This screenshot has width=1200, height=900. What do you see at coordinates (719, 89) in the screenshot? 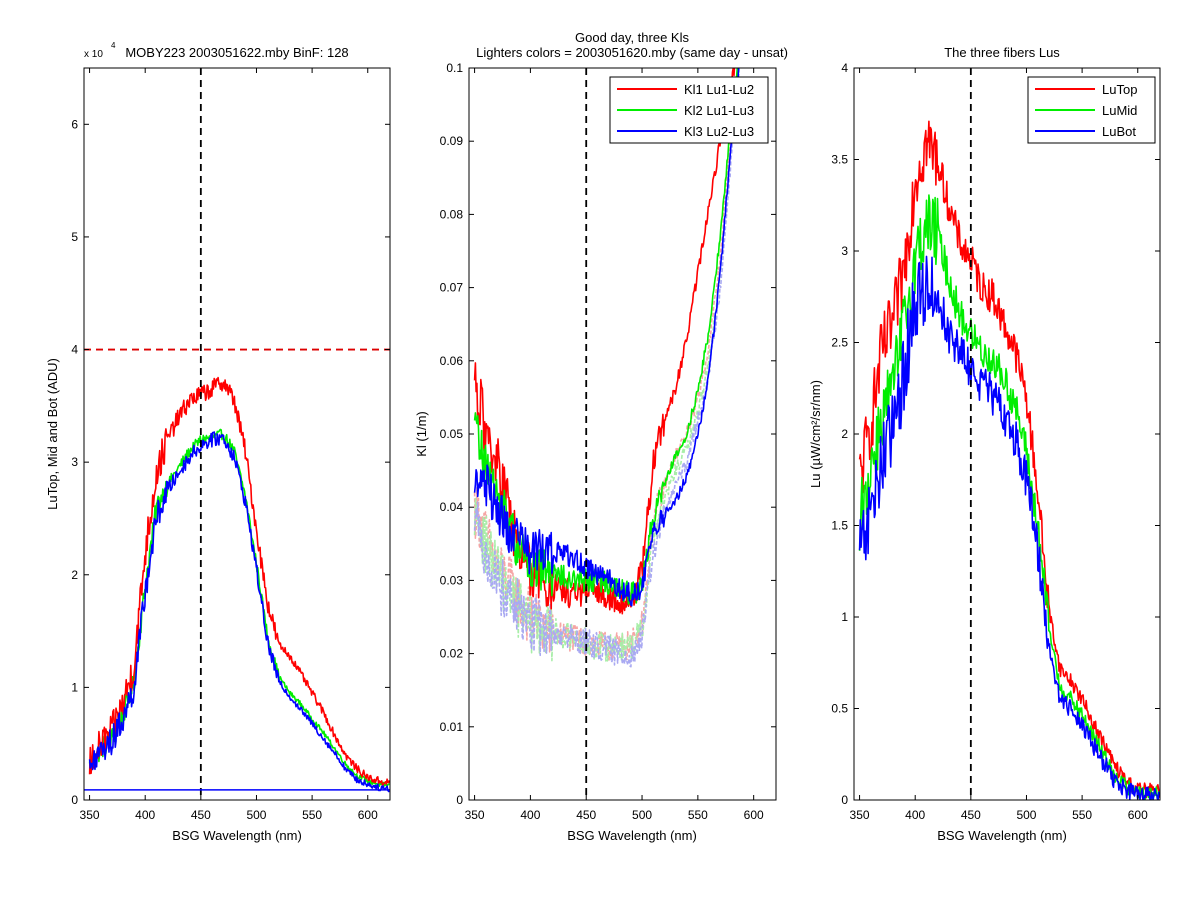
I see `legend-label-kl1: Kl1 Lu1-Lu2` at bounding box center [719, 89].